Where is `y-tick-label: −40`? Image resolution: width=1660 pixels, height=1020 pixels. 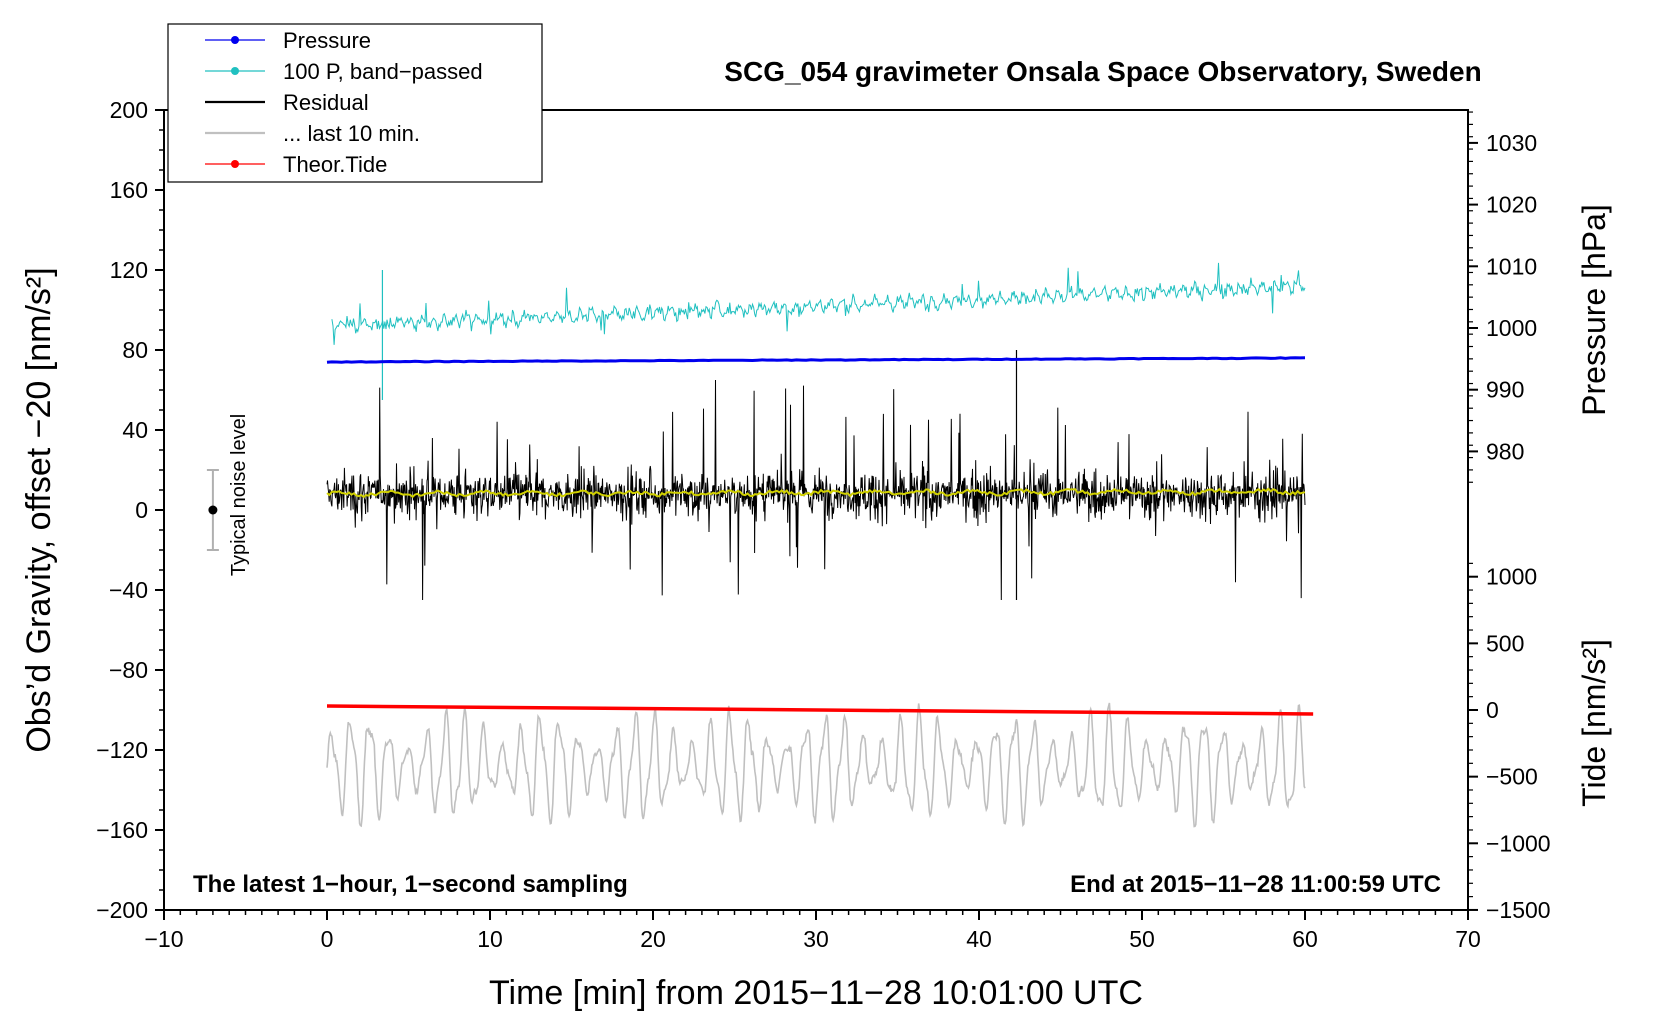
y-tick-label: −40 is located at coordinates (128, 590).